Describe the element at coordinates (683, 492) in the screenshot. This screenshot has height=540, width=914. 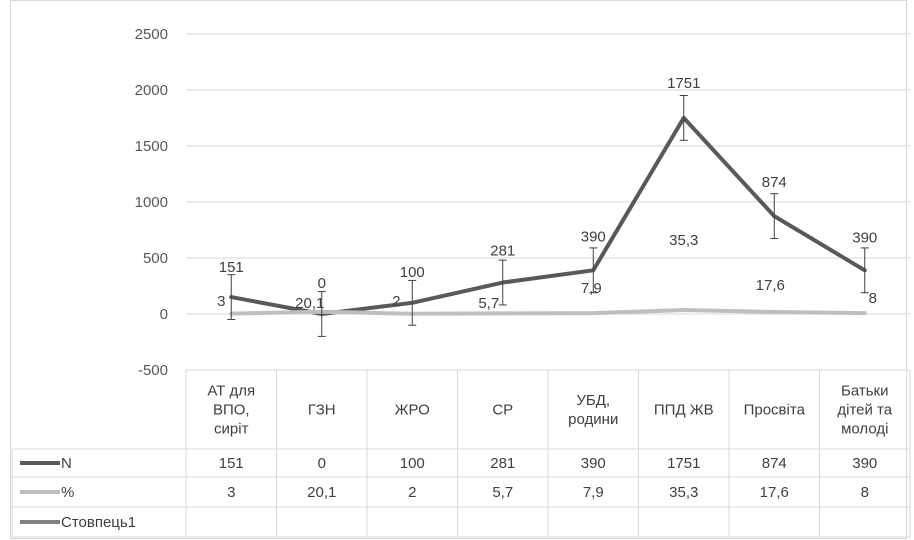
I see `table-cell: 35,3` at that location.